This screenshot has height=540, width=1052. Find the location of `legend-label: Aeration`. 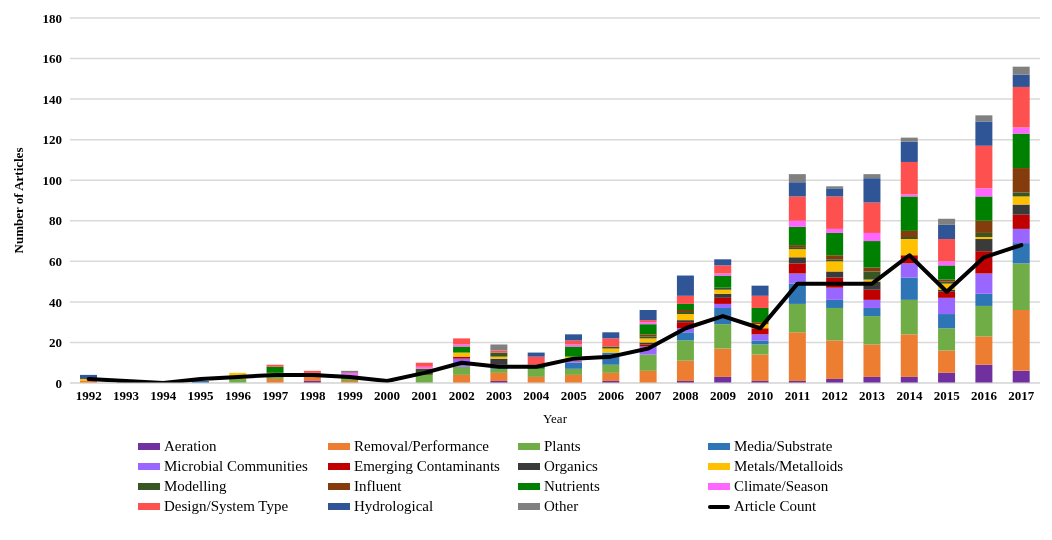

legend-label: Aeration is located at coordinates (190, 446).